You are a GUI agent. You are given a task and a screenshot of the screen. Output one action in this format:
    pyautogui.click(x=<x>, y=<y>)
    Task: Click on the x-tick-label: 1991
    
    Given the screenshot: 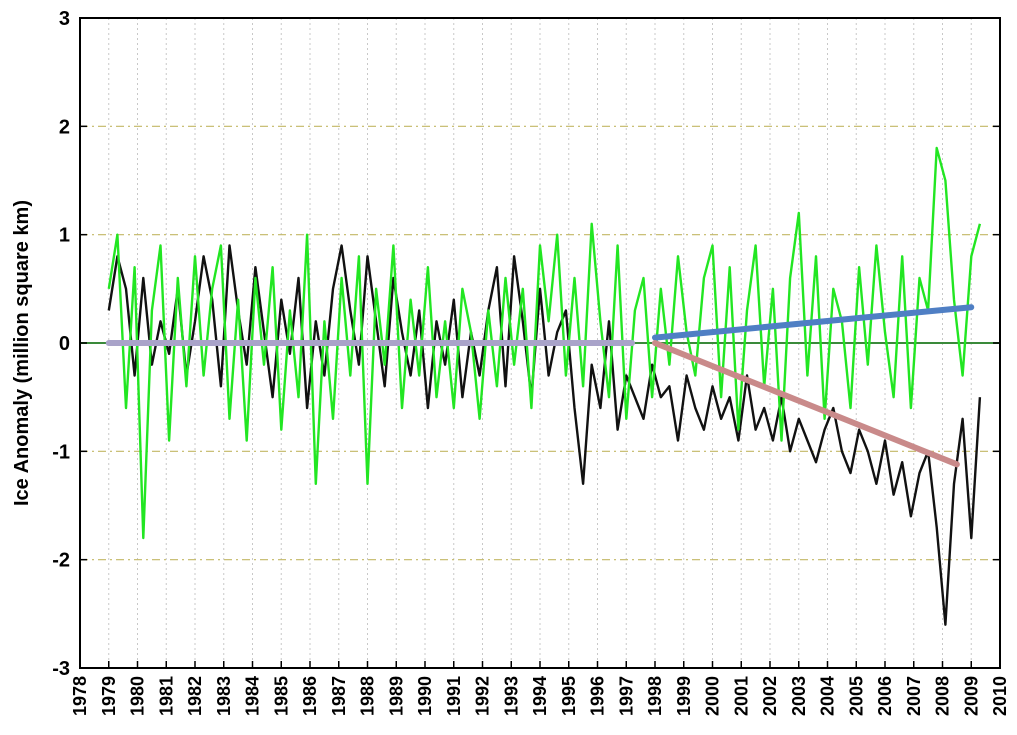 What is the action you would take?
    pyautogui.click(x=454, y=696)
    